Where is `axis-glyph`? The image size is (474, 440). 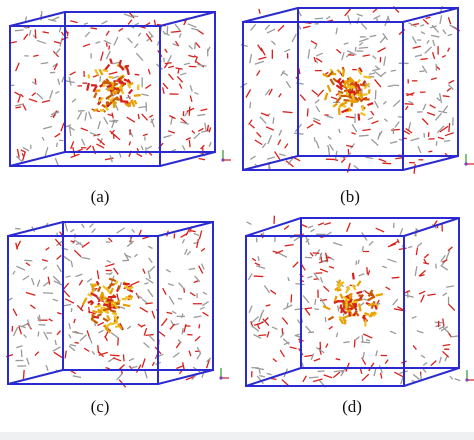
axis-glyph is located at coordinates (467, 380).